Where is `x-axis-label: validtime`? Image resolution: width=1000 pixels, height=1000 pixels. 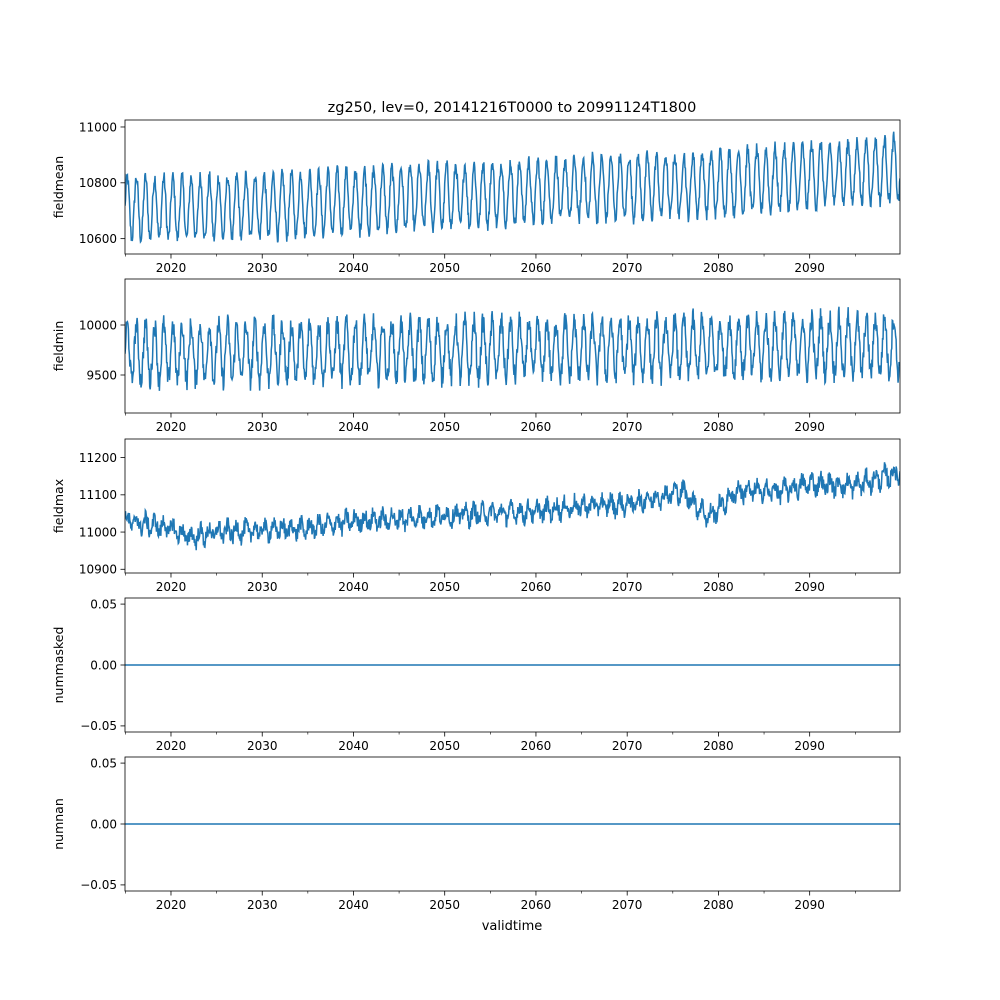
x-axis-label: validtime is located at coordinates (512, 926).